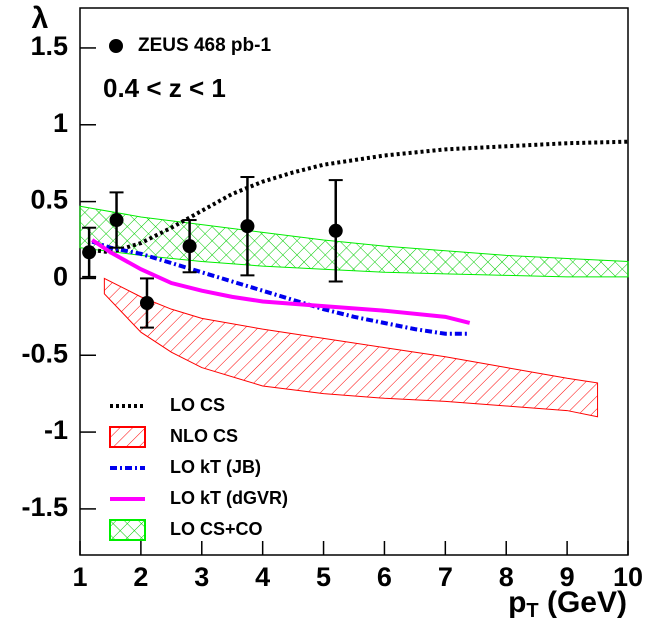 Image resolution: width=650 pixels, height=626 pixels. What do you see at coordinates (323, 577) in the screenshot?
I see `x-tick-label: 5` at bounding box center [323, 577].